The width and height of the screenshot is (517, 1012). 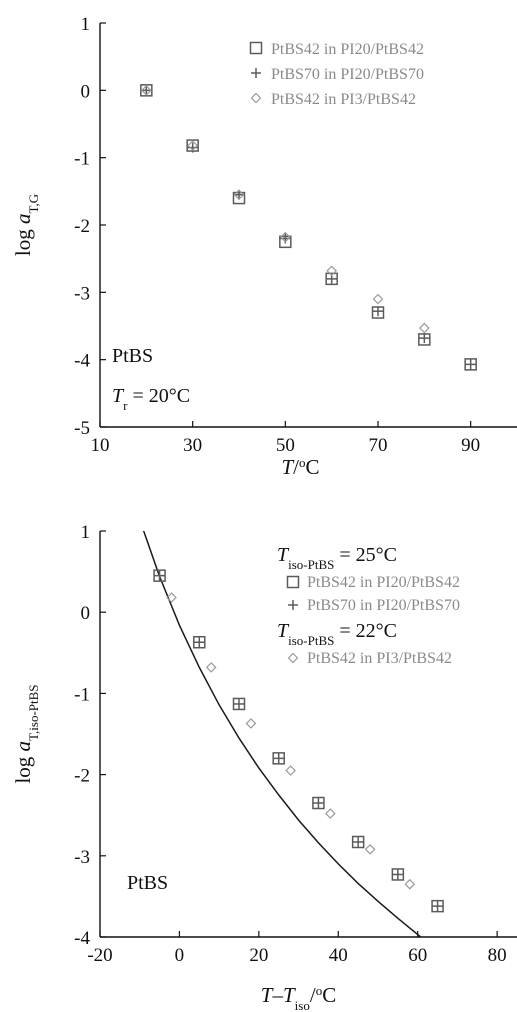 I want to click on x-tick-label: 40, so click(x=338, y=955).